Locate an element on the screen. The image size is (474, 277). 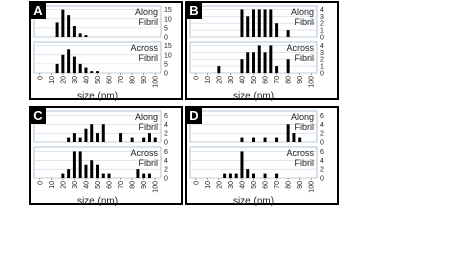
panel-label: D is located at coordinates (193, 115).